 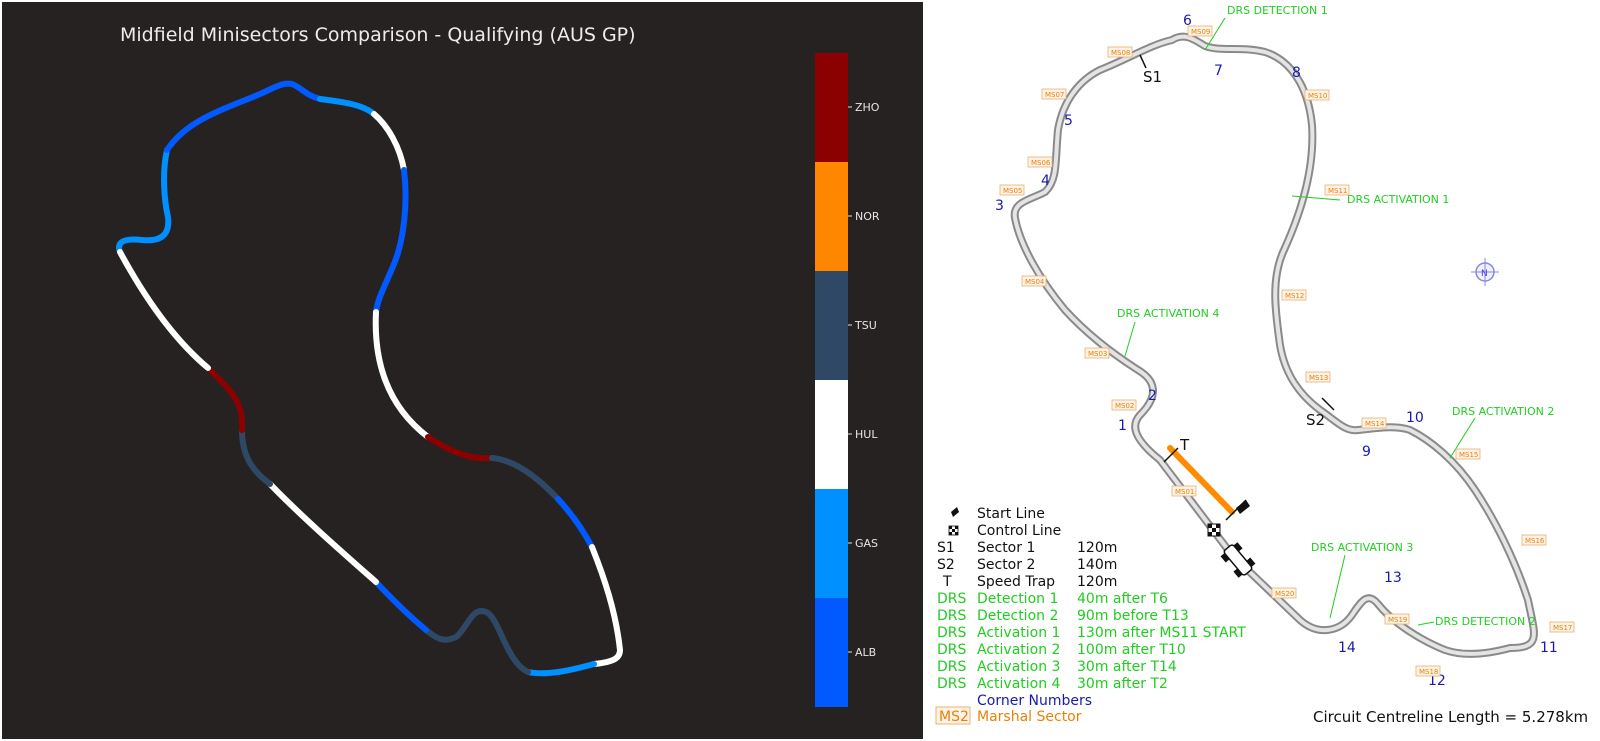 I want to click on circuit-length: Circuit Centreline Length = 5.278km, so click(x=1451, y=717).